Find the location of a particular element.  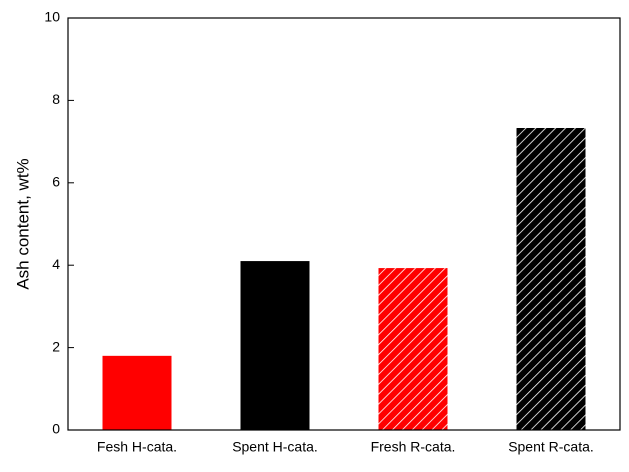

y-tick-label: 8 is located at coordinates (56, 99).